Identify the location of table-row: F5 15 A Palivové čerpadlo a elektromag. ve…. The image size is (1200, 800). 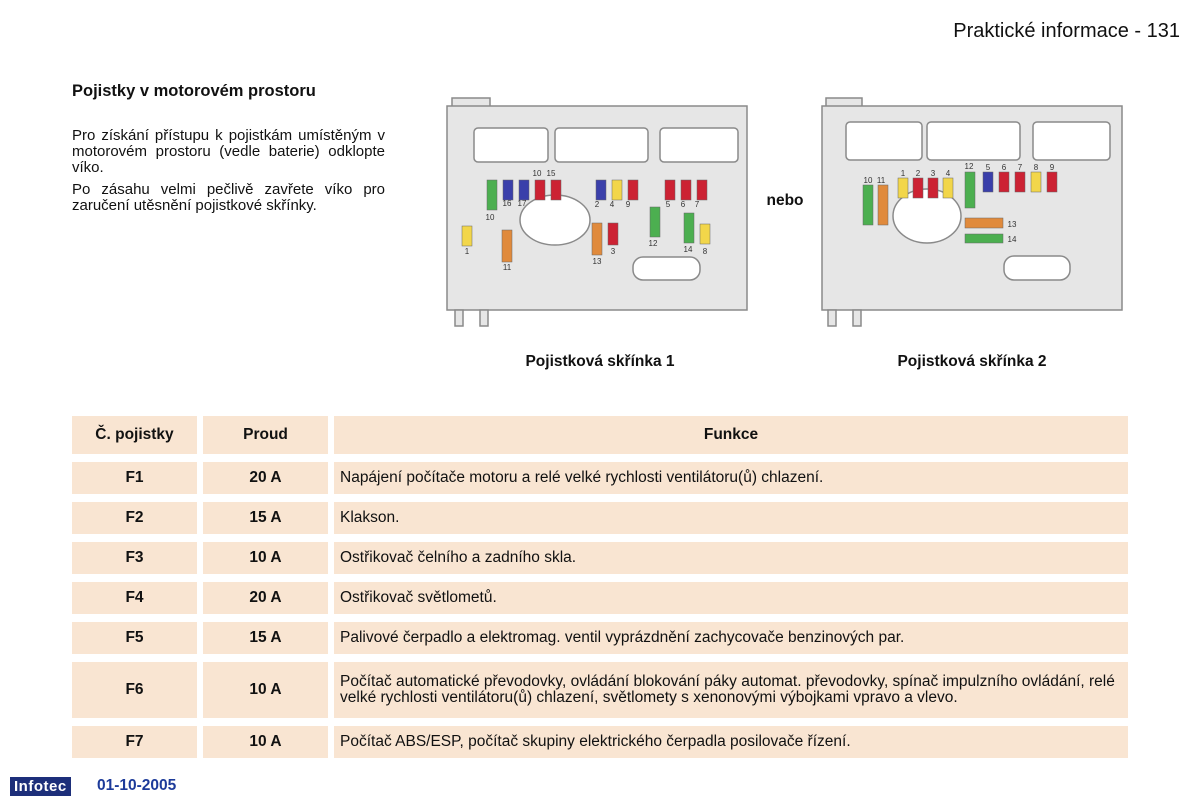
(600, 638).